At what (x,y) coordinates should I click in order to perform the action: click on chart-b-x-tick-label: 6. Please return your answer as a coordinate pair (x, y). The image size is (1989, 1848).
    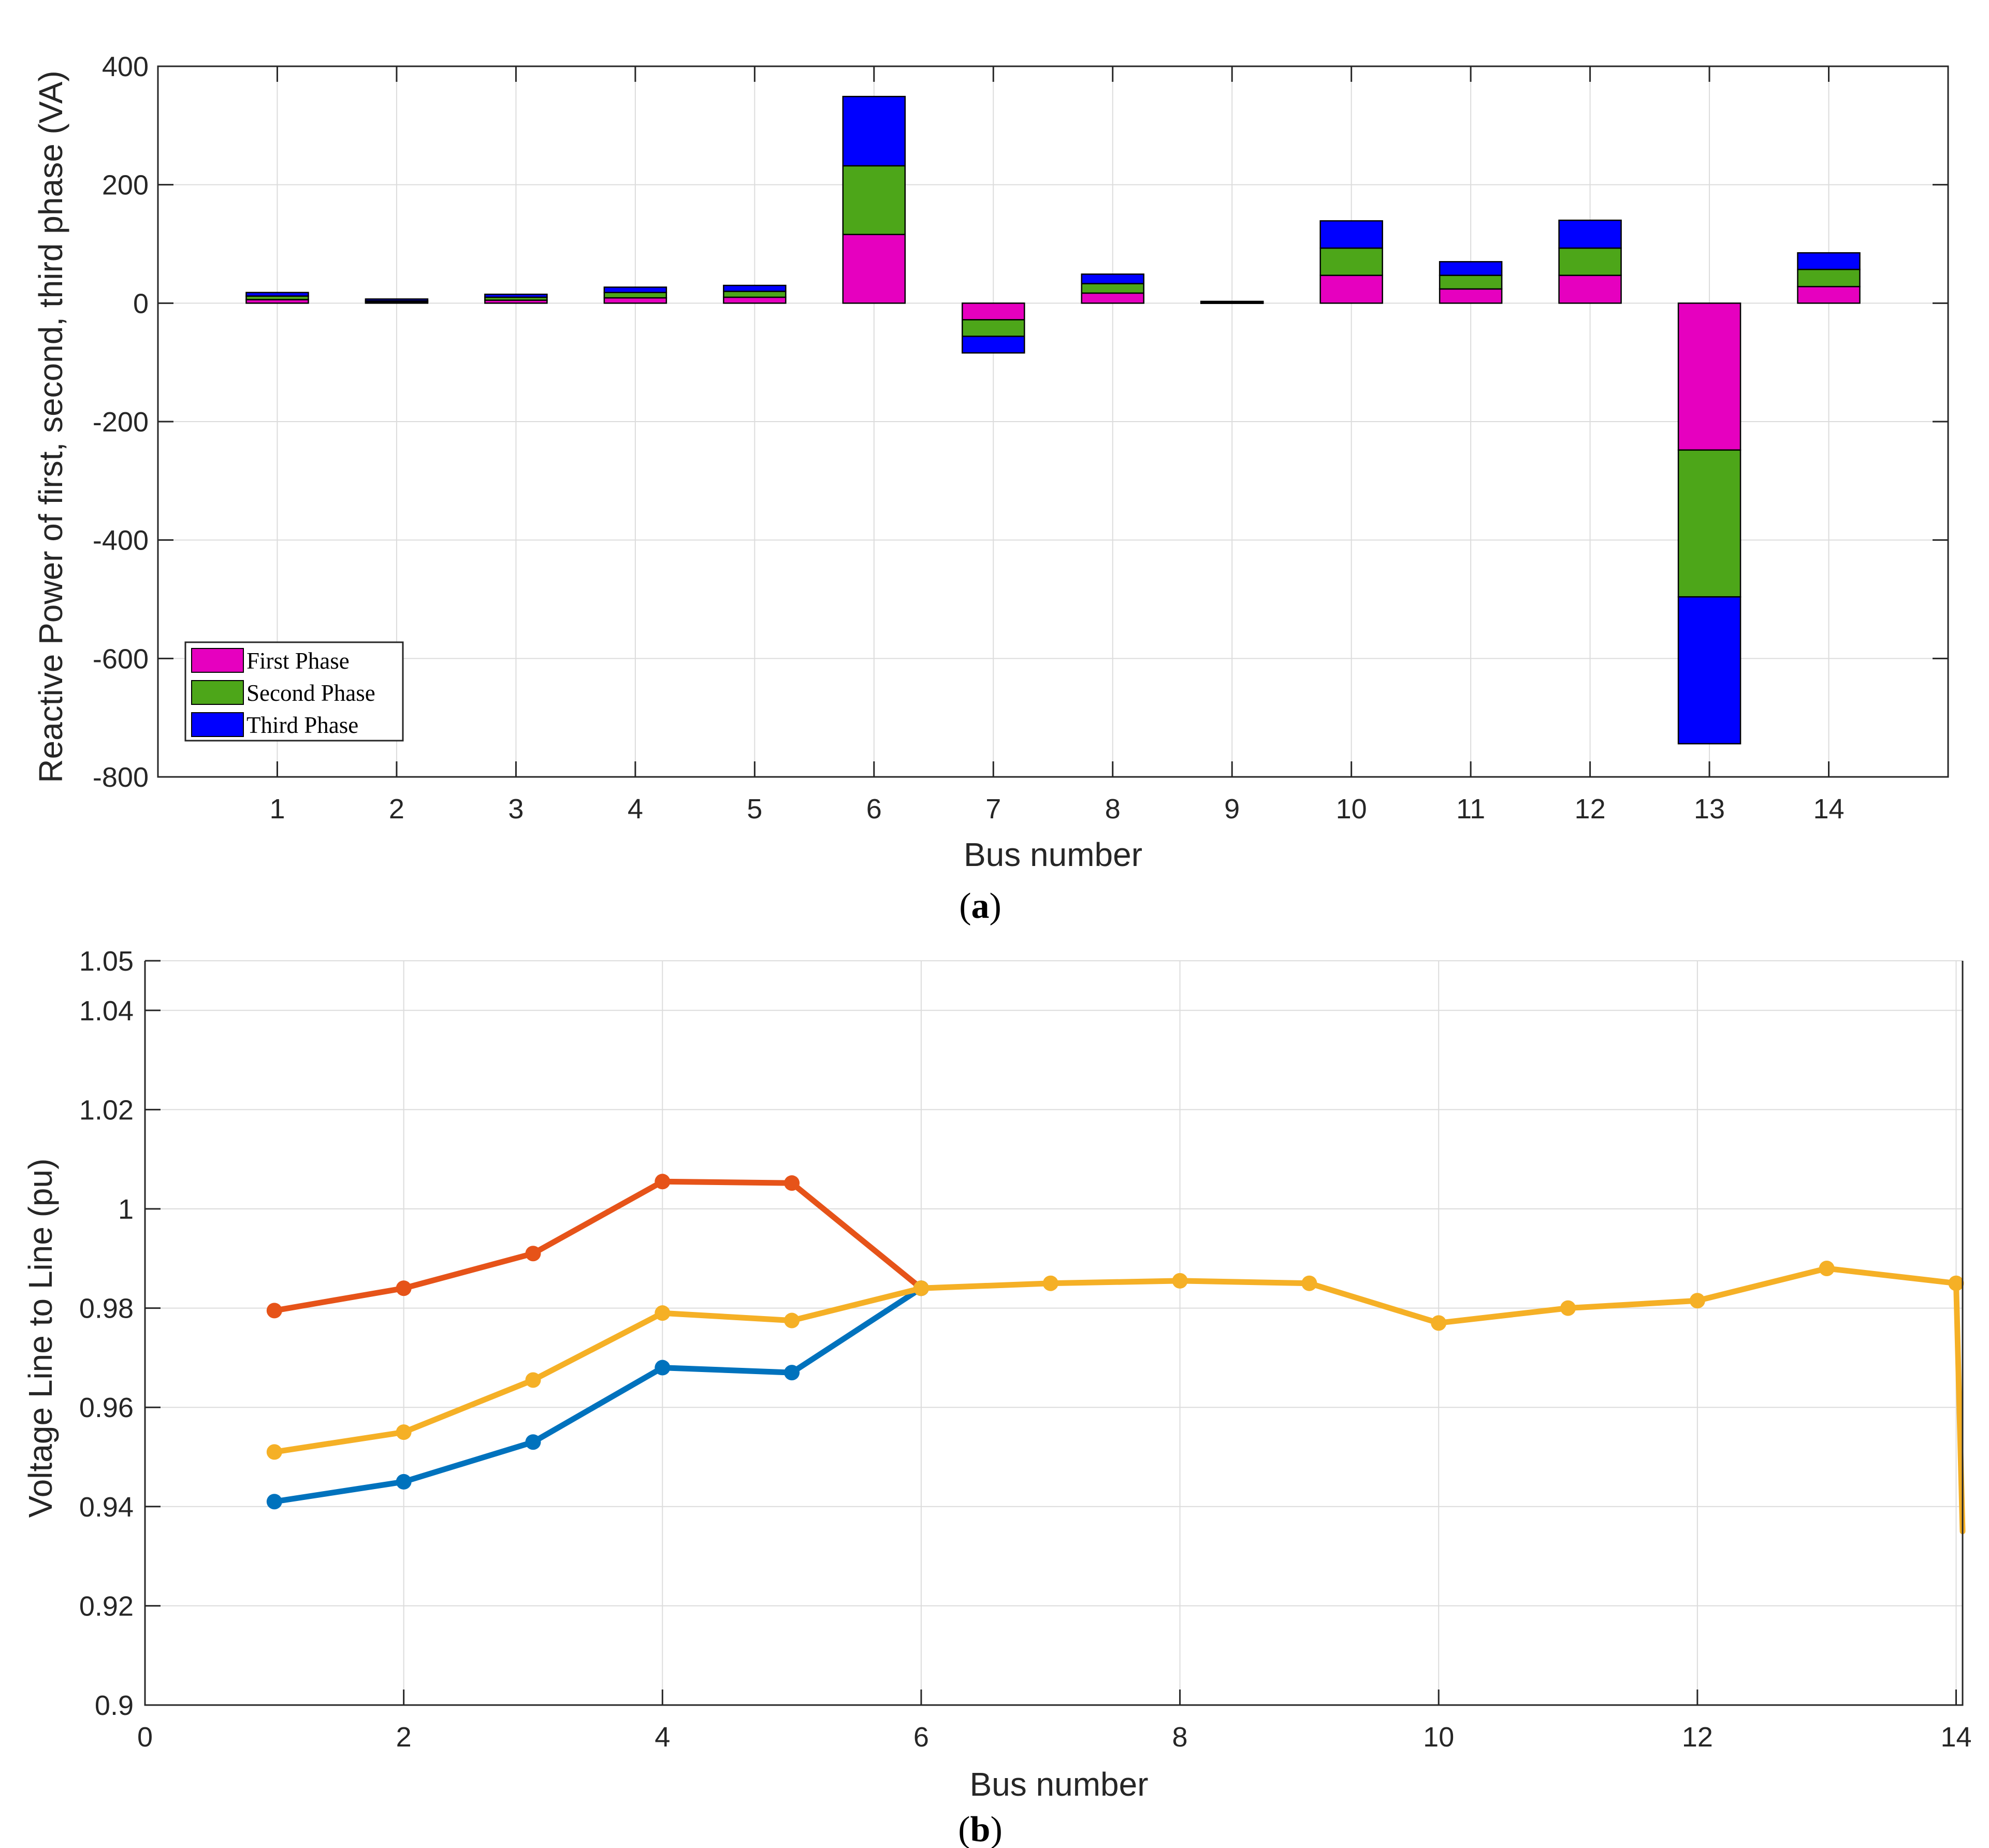
    Looking at the image, I should click on (921, 1737).